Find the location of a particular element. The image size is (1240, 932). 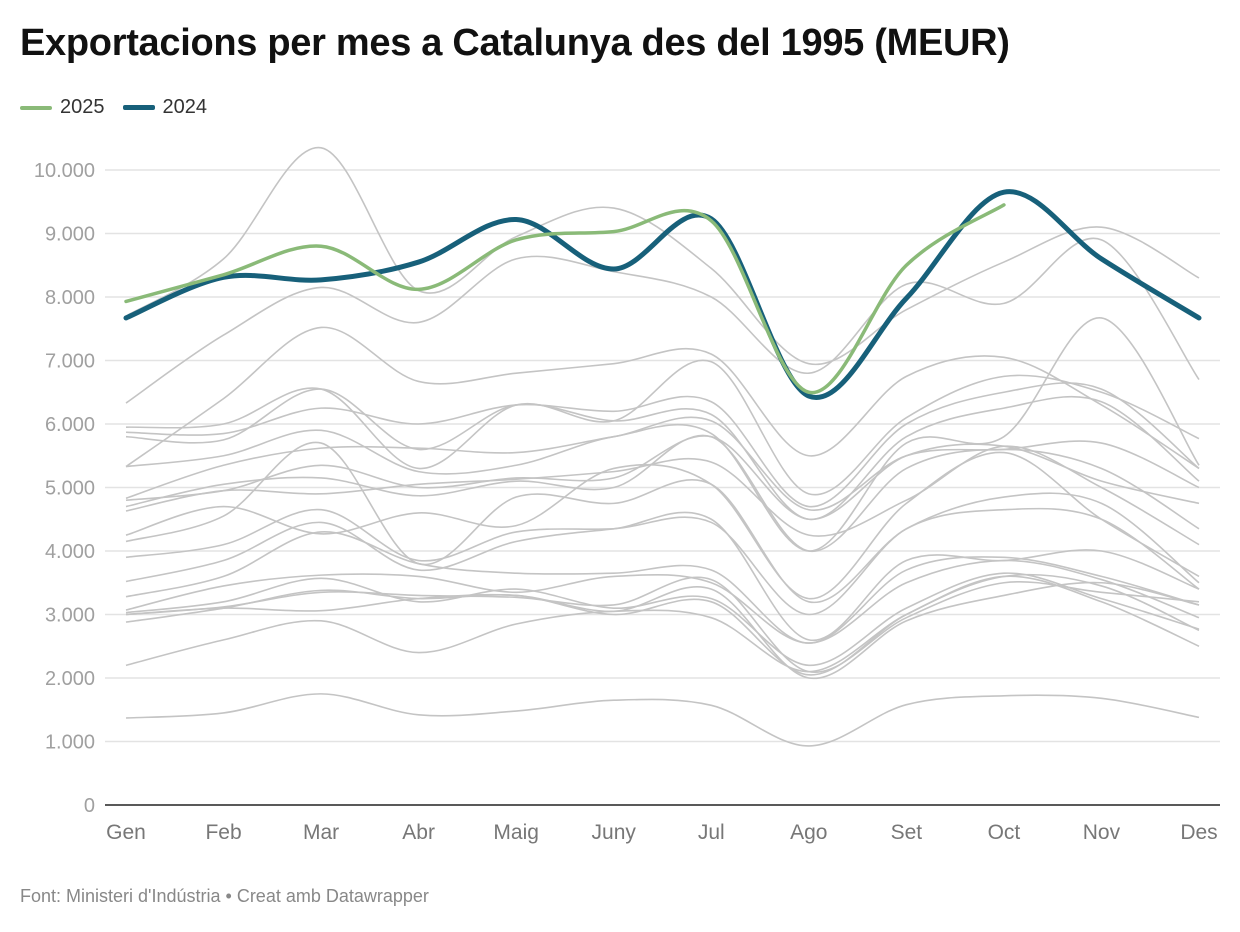

x-tick-label: Juny is located at coordinates (614, 832).